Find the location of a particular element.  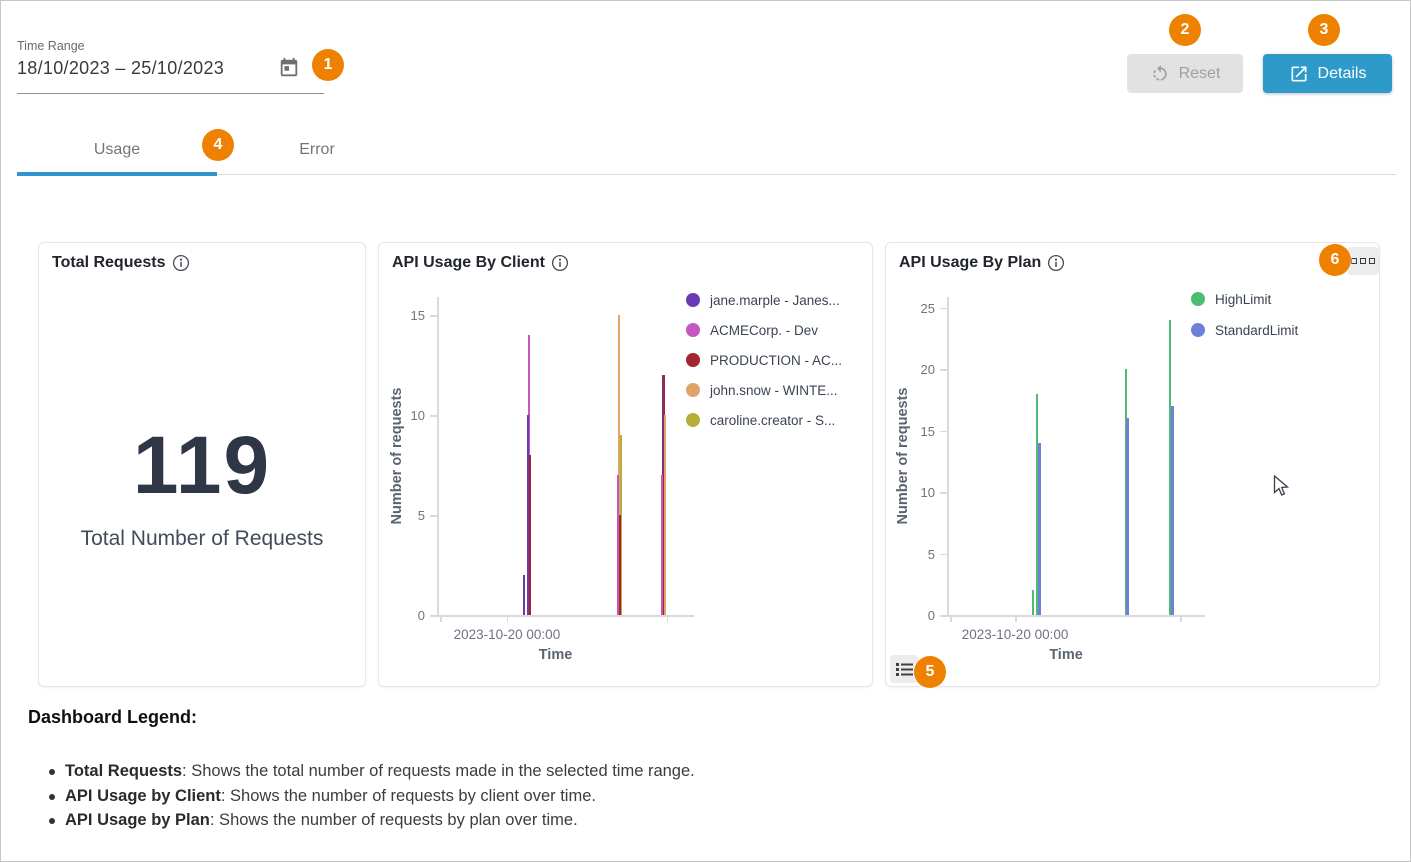

total-requests-title: Total Requests is located at coordinates (109, 262).